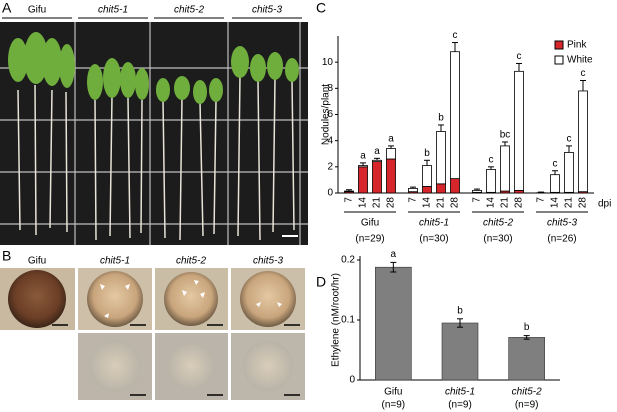 The height and width of the screenshot is (412, 617). Describe the element at coordinates (268, 261) in the screenshot. I see `photo-label: chit5-3` at that location.